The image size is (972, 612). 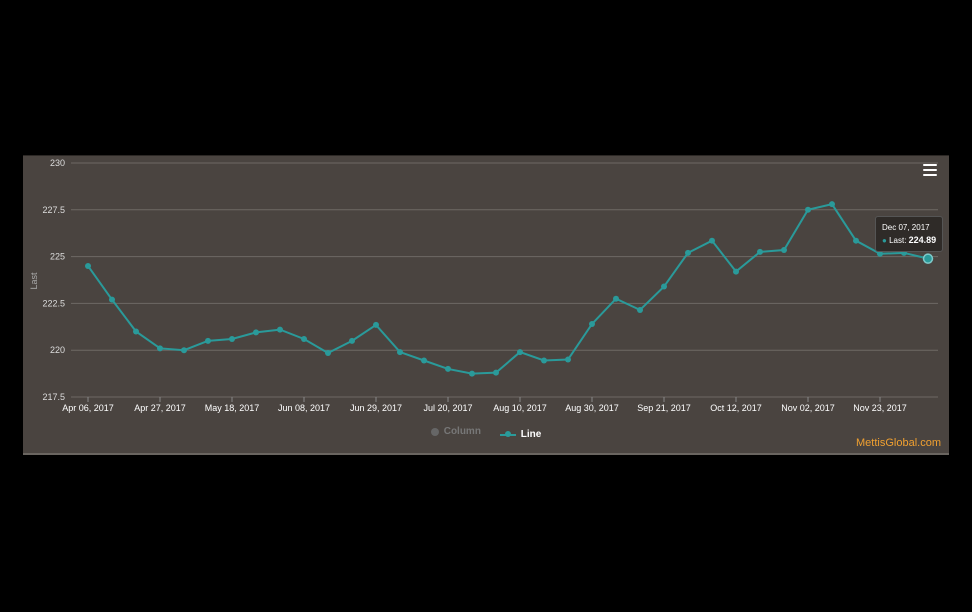 I want to click on x-tick-label: Sep 21, 2017, so click(x=664, y=408).